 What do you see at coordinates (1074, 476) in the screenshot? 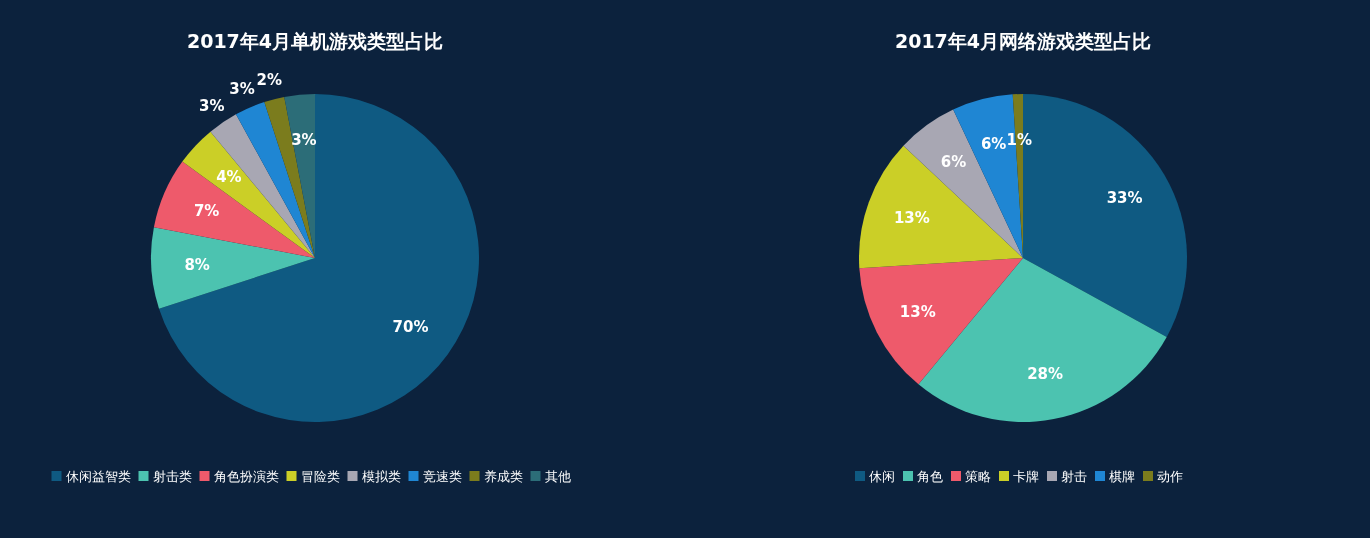
I see `legend-label: 射击` at bounding box center [1074, 476].